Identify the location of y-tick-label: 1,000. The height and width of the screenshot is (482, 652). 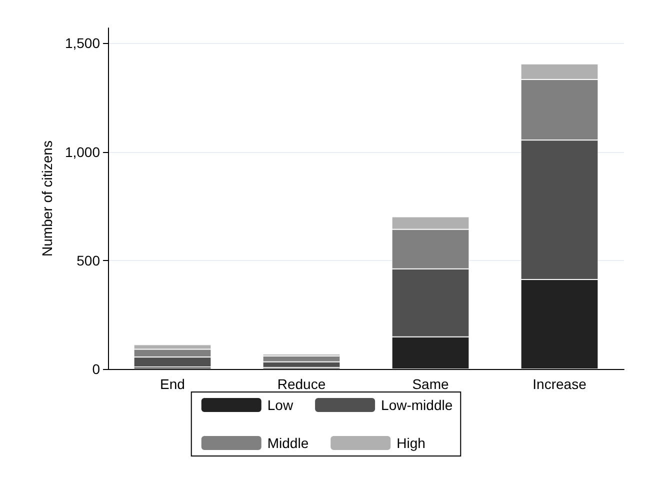
(82, 152).